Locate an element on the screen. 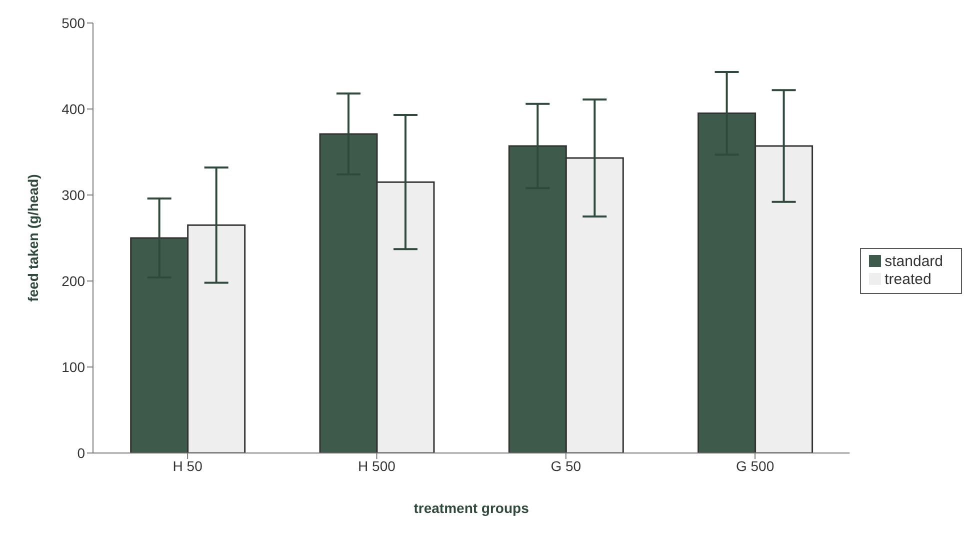  x-axis-title: treatment groups is located at coordinates (472, 508).